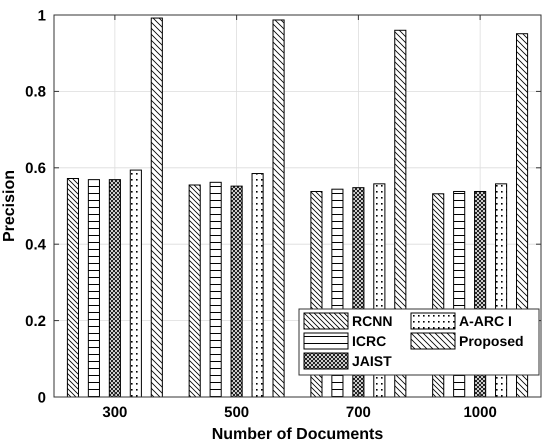 This screenshot has height=446, width=546. What do you see at coordinates (237, 412) in the screenshot?
I see `x-tick-label: 500` at bounding box center [237, 412].